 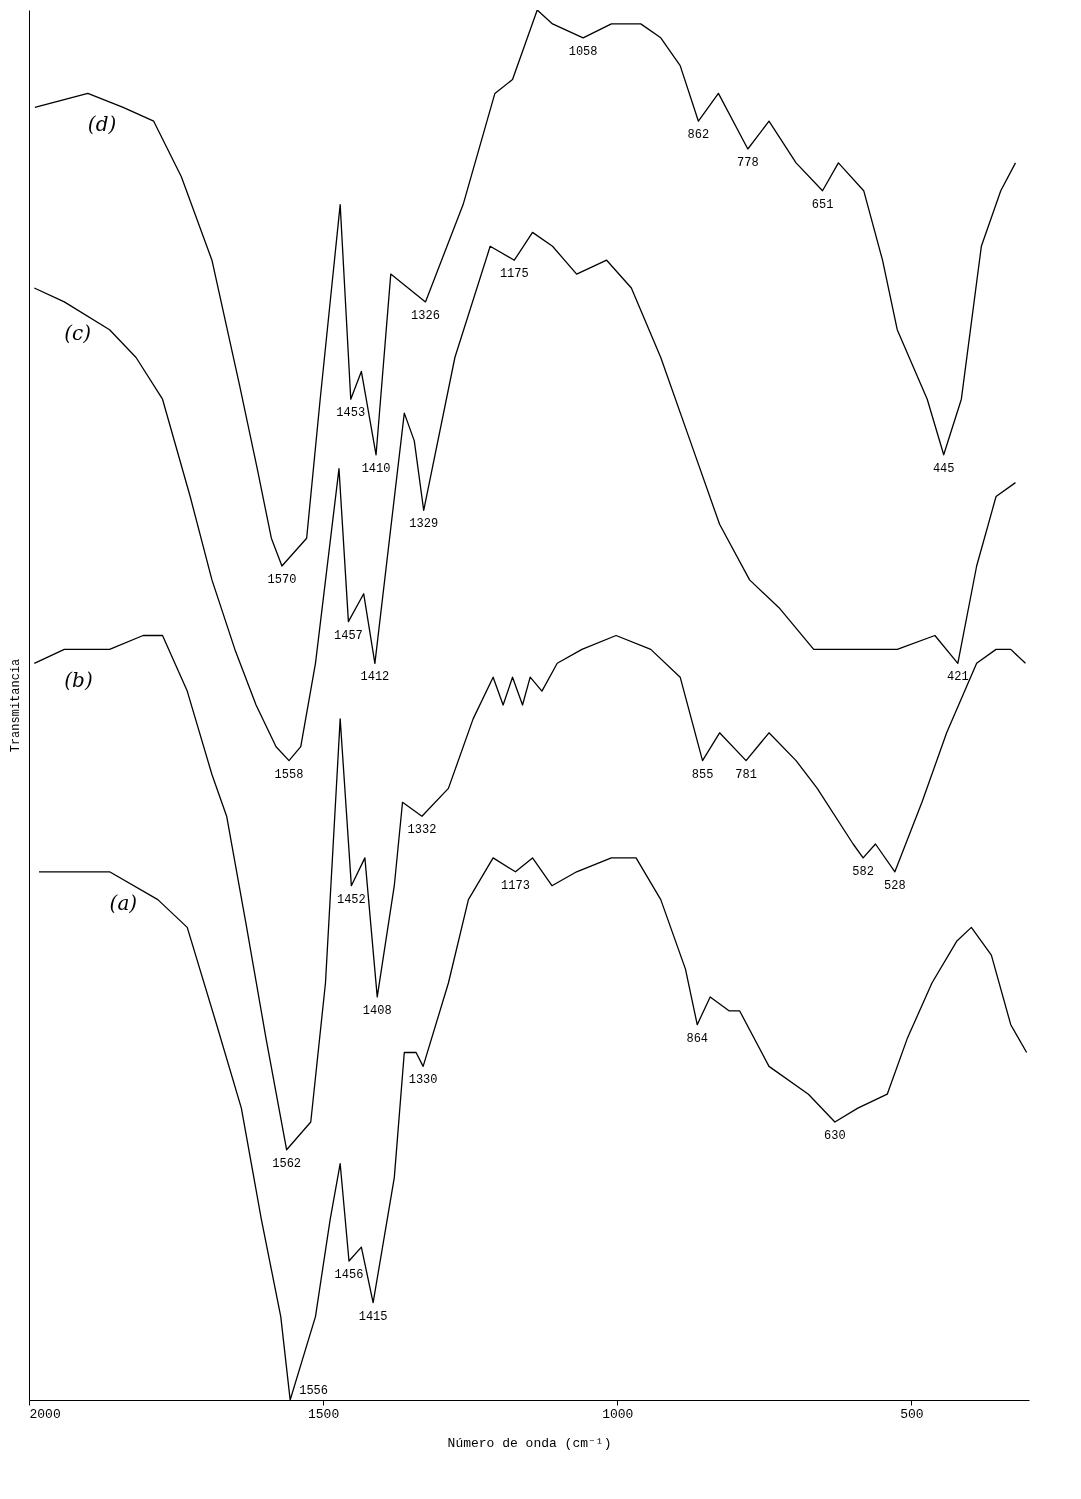 I want to click on annotation: 778, so click(x=748, y=163).